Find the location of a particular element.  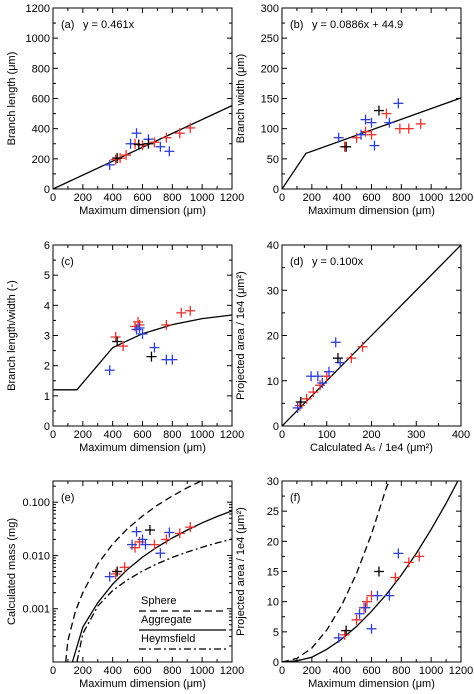

y-axis-label: Branch length/width (-) is located at coordinates (12, 335).